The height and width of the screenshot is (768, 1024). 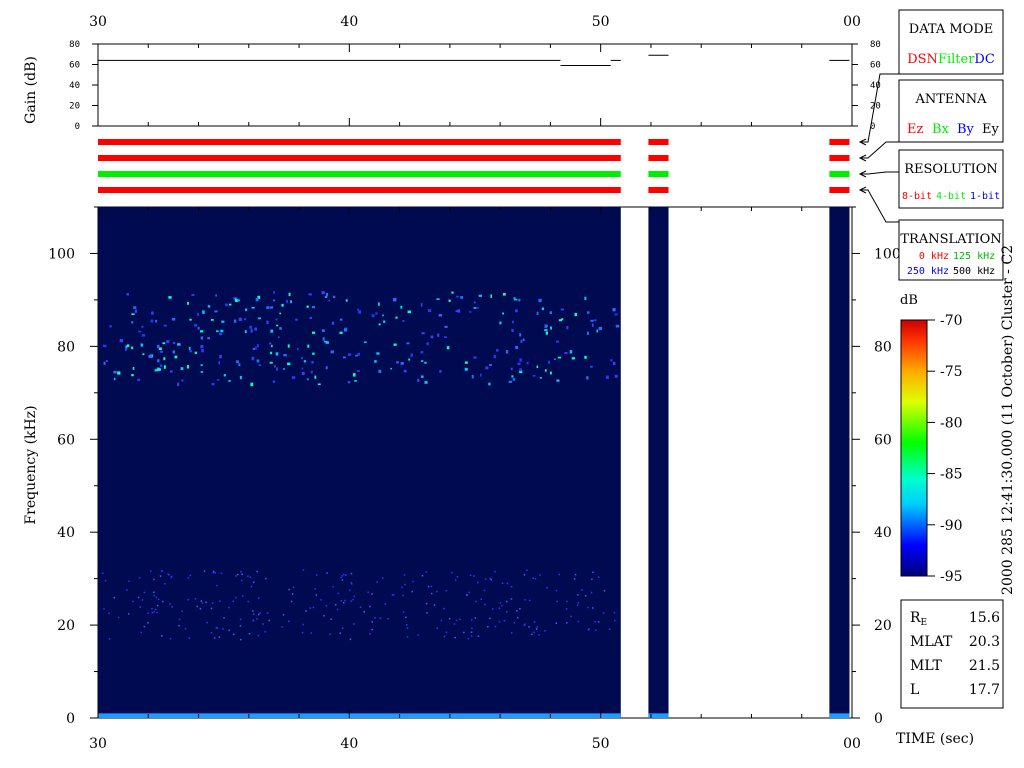 I want to click on orbit-info-value: 17.7, so click(x=984, y=690).